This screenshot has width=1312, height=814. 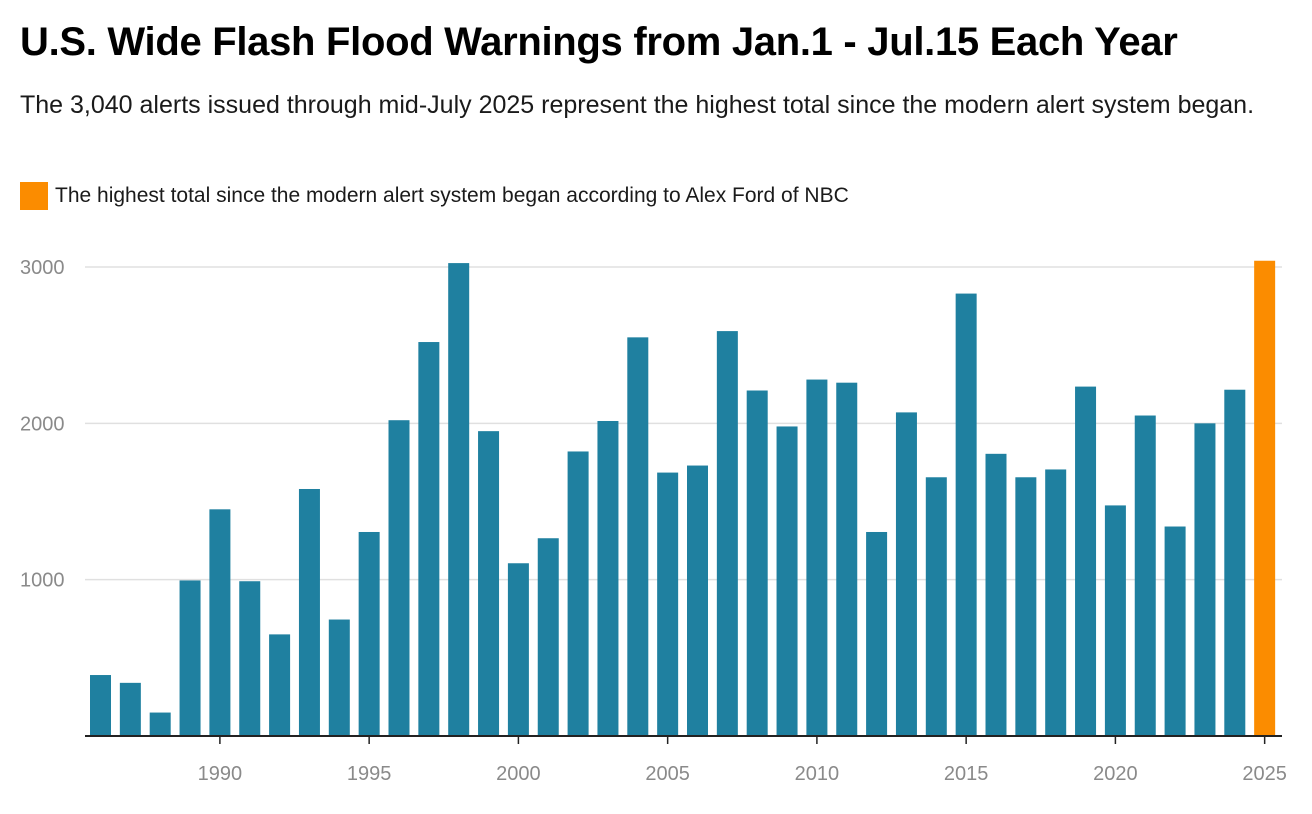 What do you see at coordinates (1086, 561) in the screenshot?
I see `bar-2019` at bounding box center [1086, 561].